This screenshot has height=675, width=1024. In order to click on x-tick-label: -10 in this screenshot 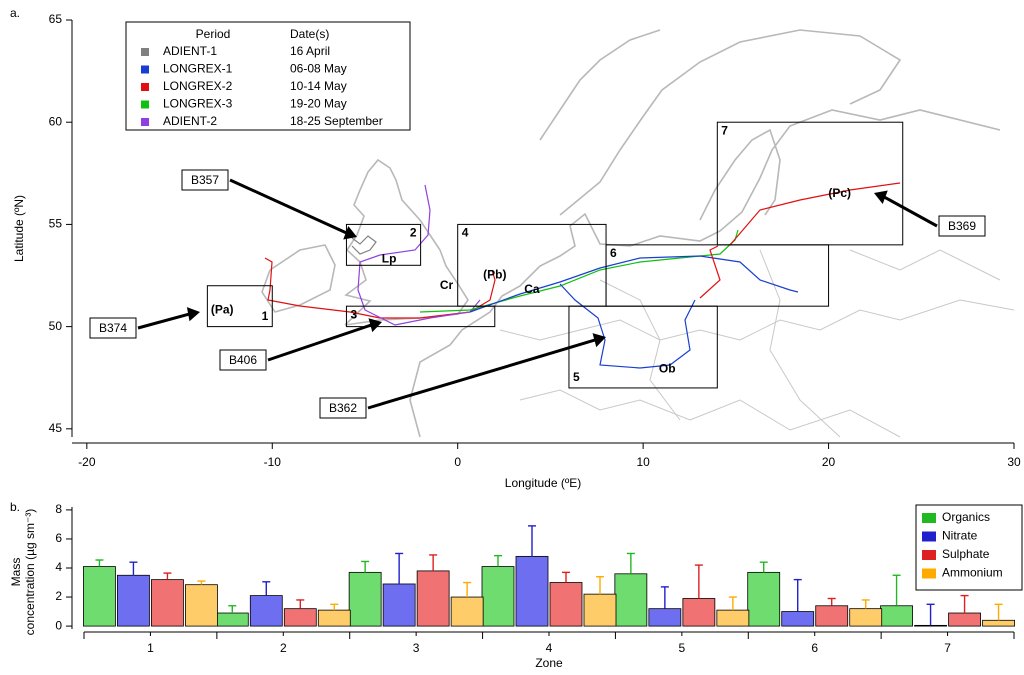, I will do `click(273, 462)`.